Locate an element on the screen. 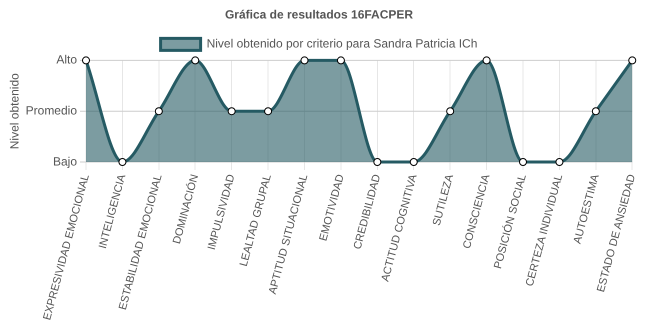 The image size is (648, 324). legend-label: Nivel obtenido por criterio para Sandra Patricia ICh is located at coordinates (342, 43).